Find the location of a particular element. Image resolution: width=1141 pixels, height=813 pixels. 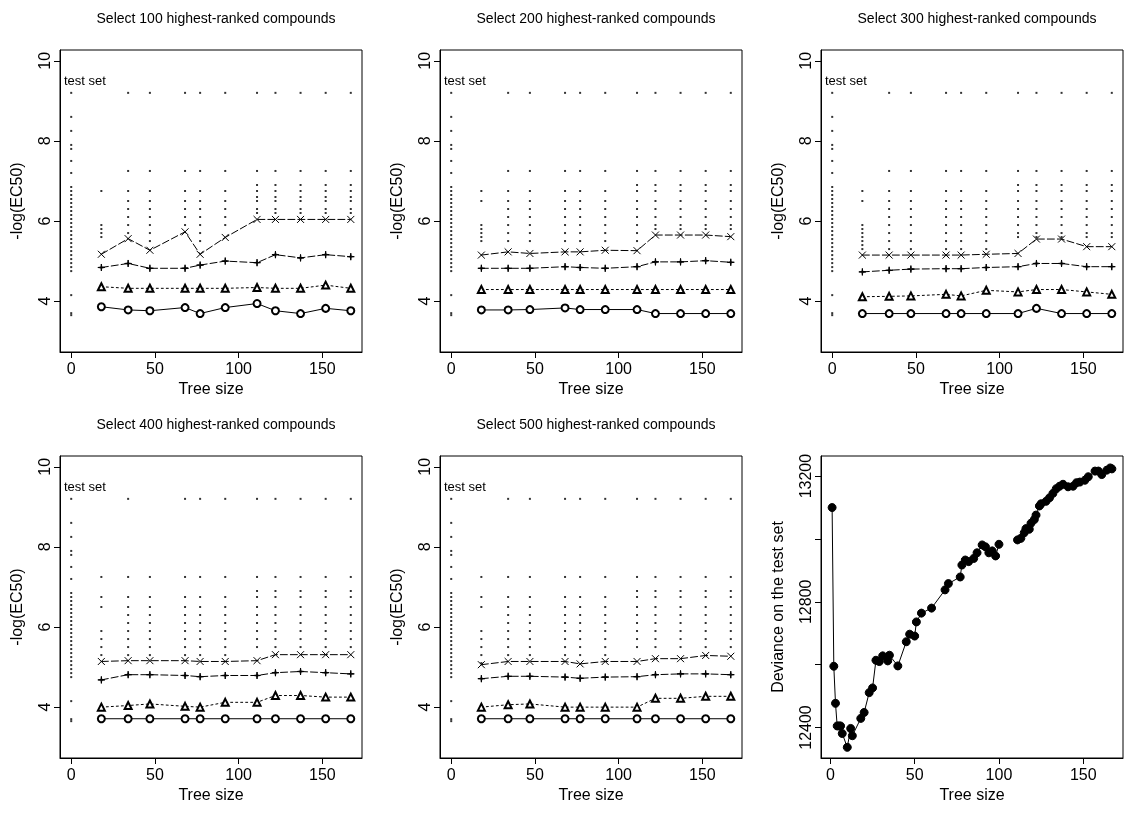

y-tick-label: 6 is located at coordinates (424, 627).